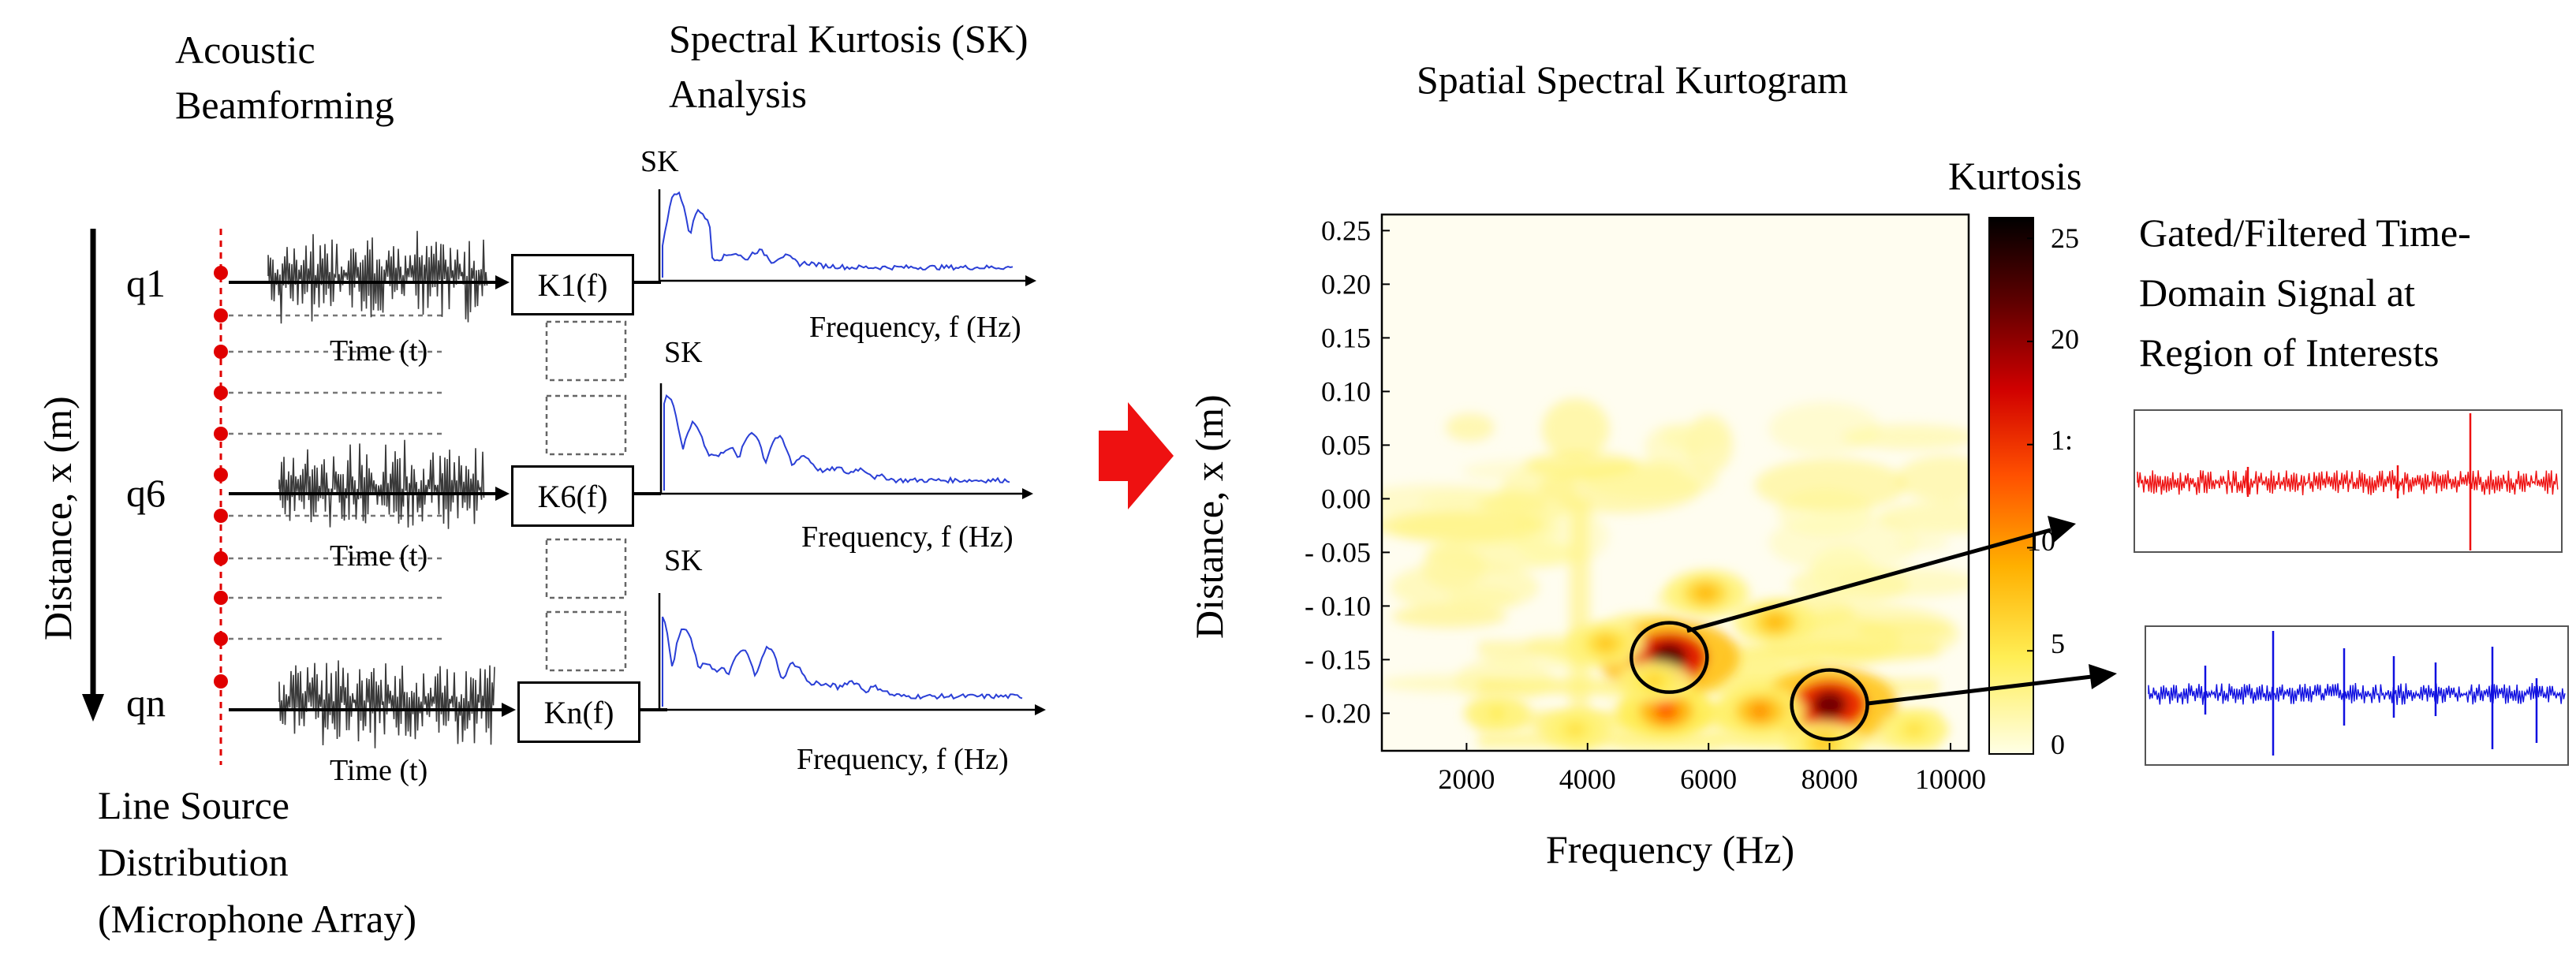 The width and height of the screenshot is (2576, 959). I want to click on sk-spectra, so click(852, 452).